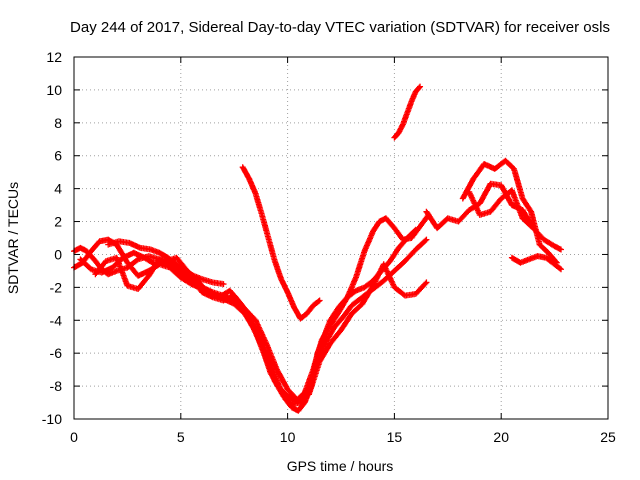  What do you see at coordinates (52, 419) in the screenshot?
I see `y-tick-label: -10` at bounding box center [52, 419].